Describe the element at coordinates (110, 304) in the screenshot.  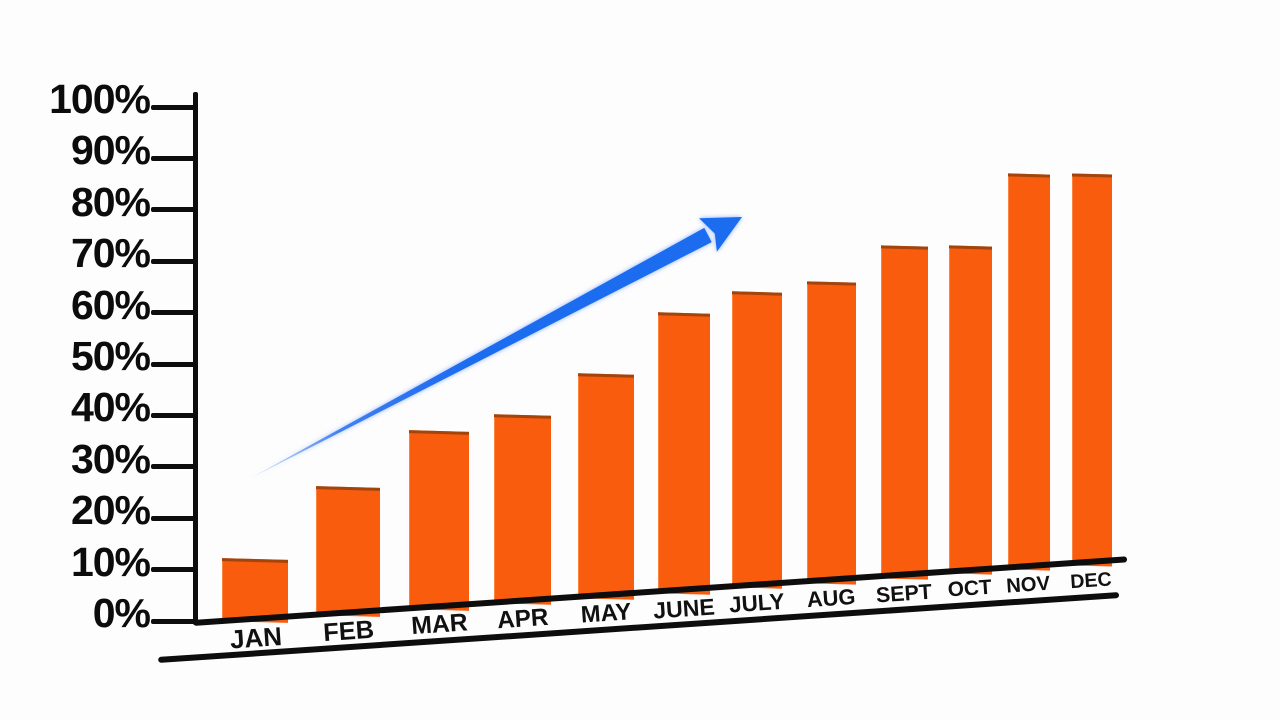
I see `y-axis-tick-label: 60%` at that location.